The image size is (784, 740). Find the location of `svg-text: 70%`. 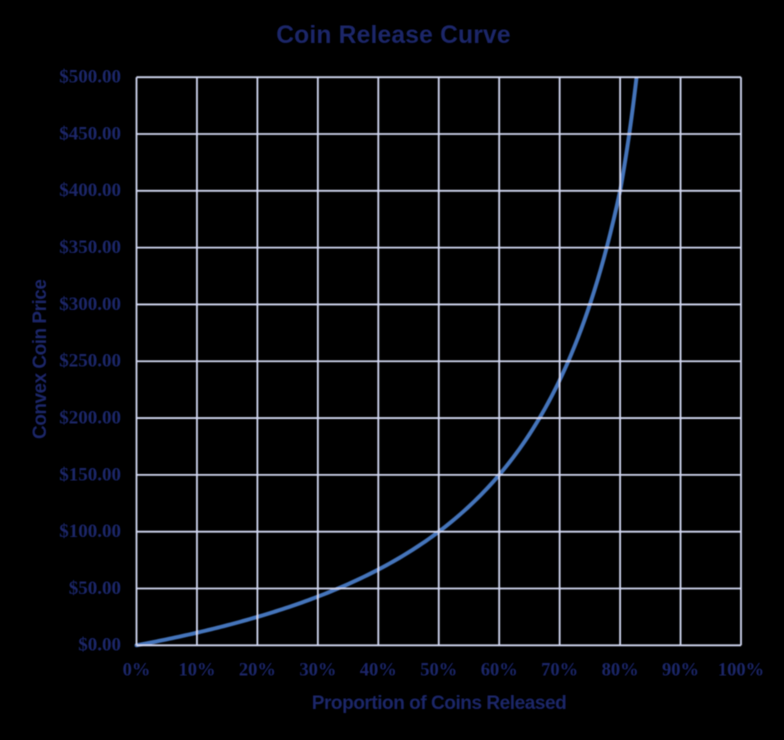

svg-text: 70% is located at coordinates (559, 671).